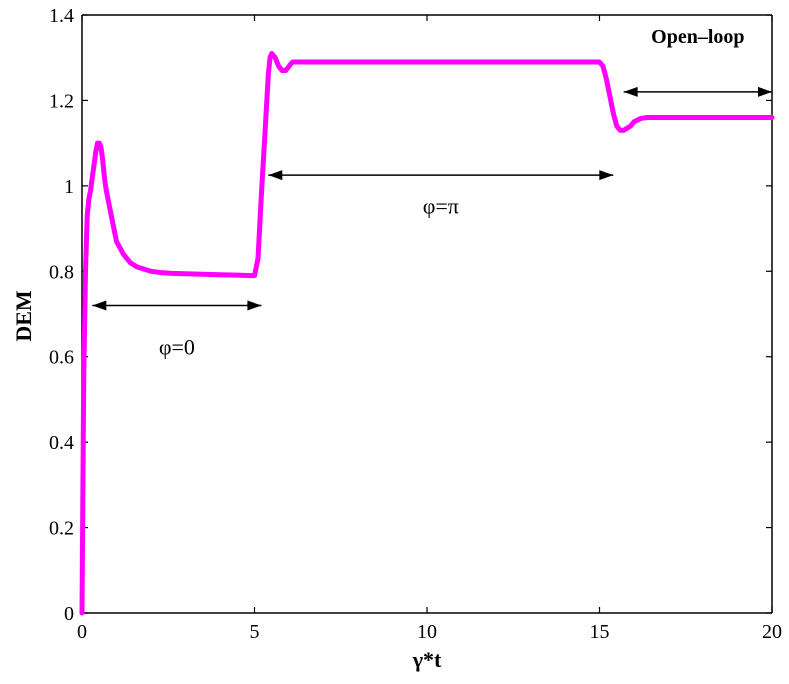  I want to click on y-tick-label: 1.4, so click(61, 16).